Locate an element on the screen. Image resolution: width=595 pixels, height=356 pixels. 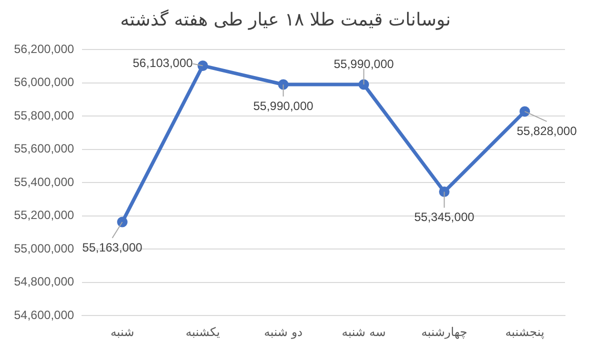
data-label: 55,345,000 is located at coordinates (444, 217).